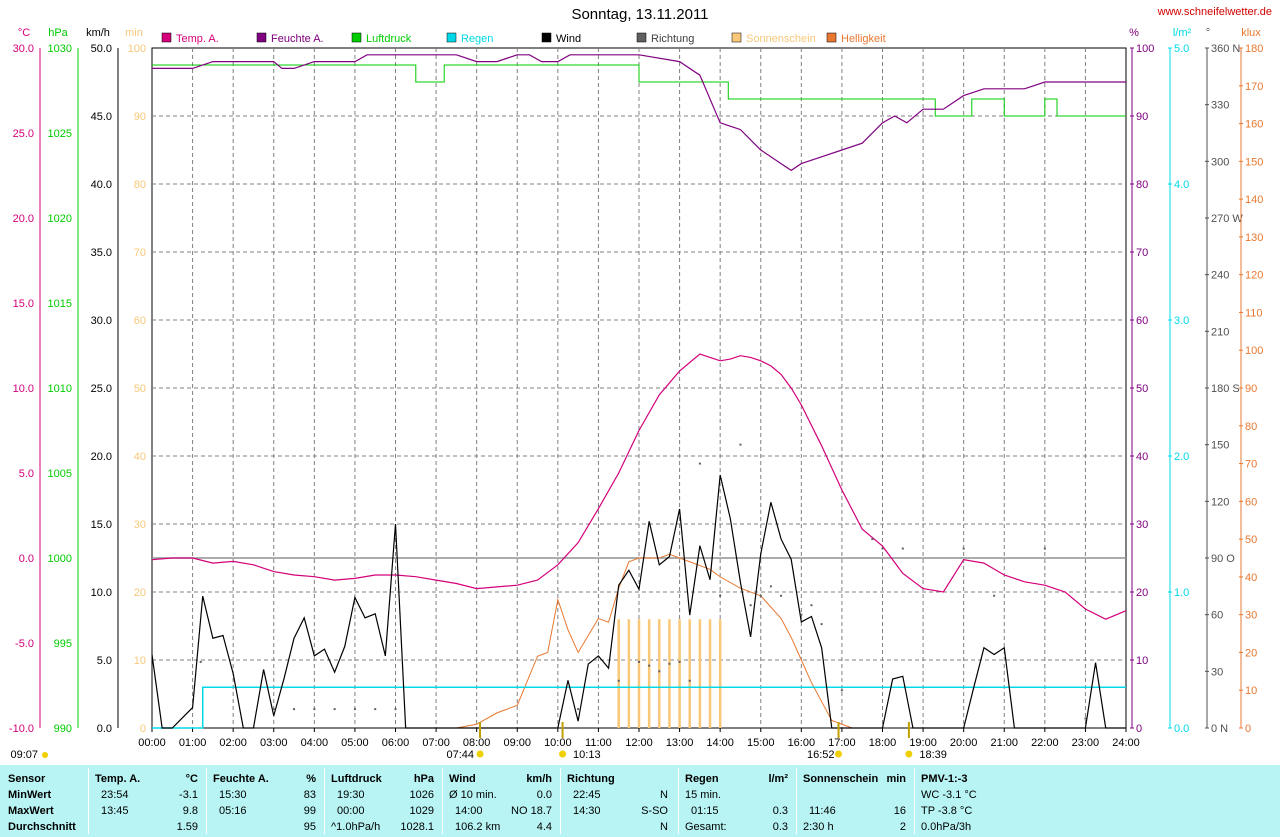  I want to click on stats-pressure-min-time: 19:30, so click(351, 795).